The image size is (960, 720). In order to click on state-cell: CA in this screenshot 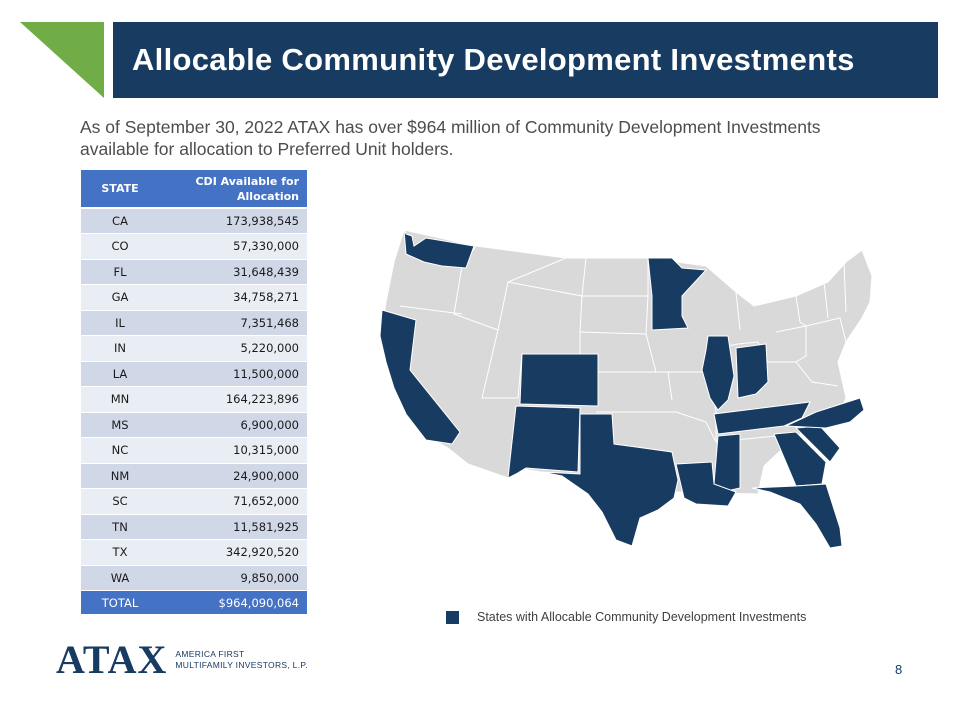, I will do `click(120, 221)`.